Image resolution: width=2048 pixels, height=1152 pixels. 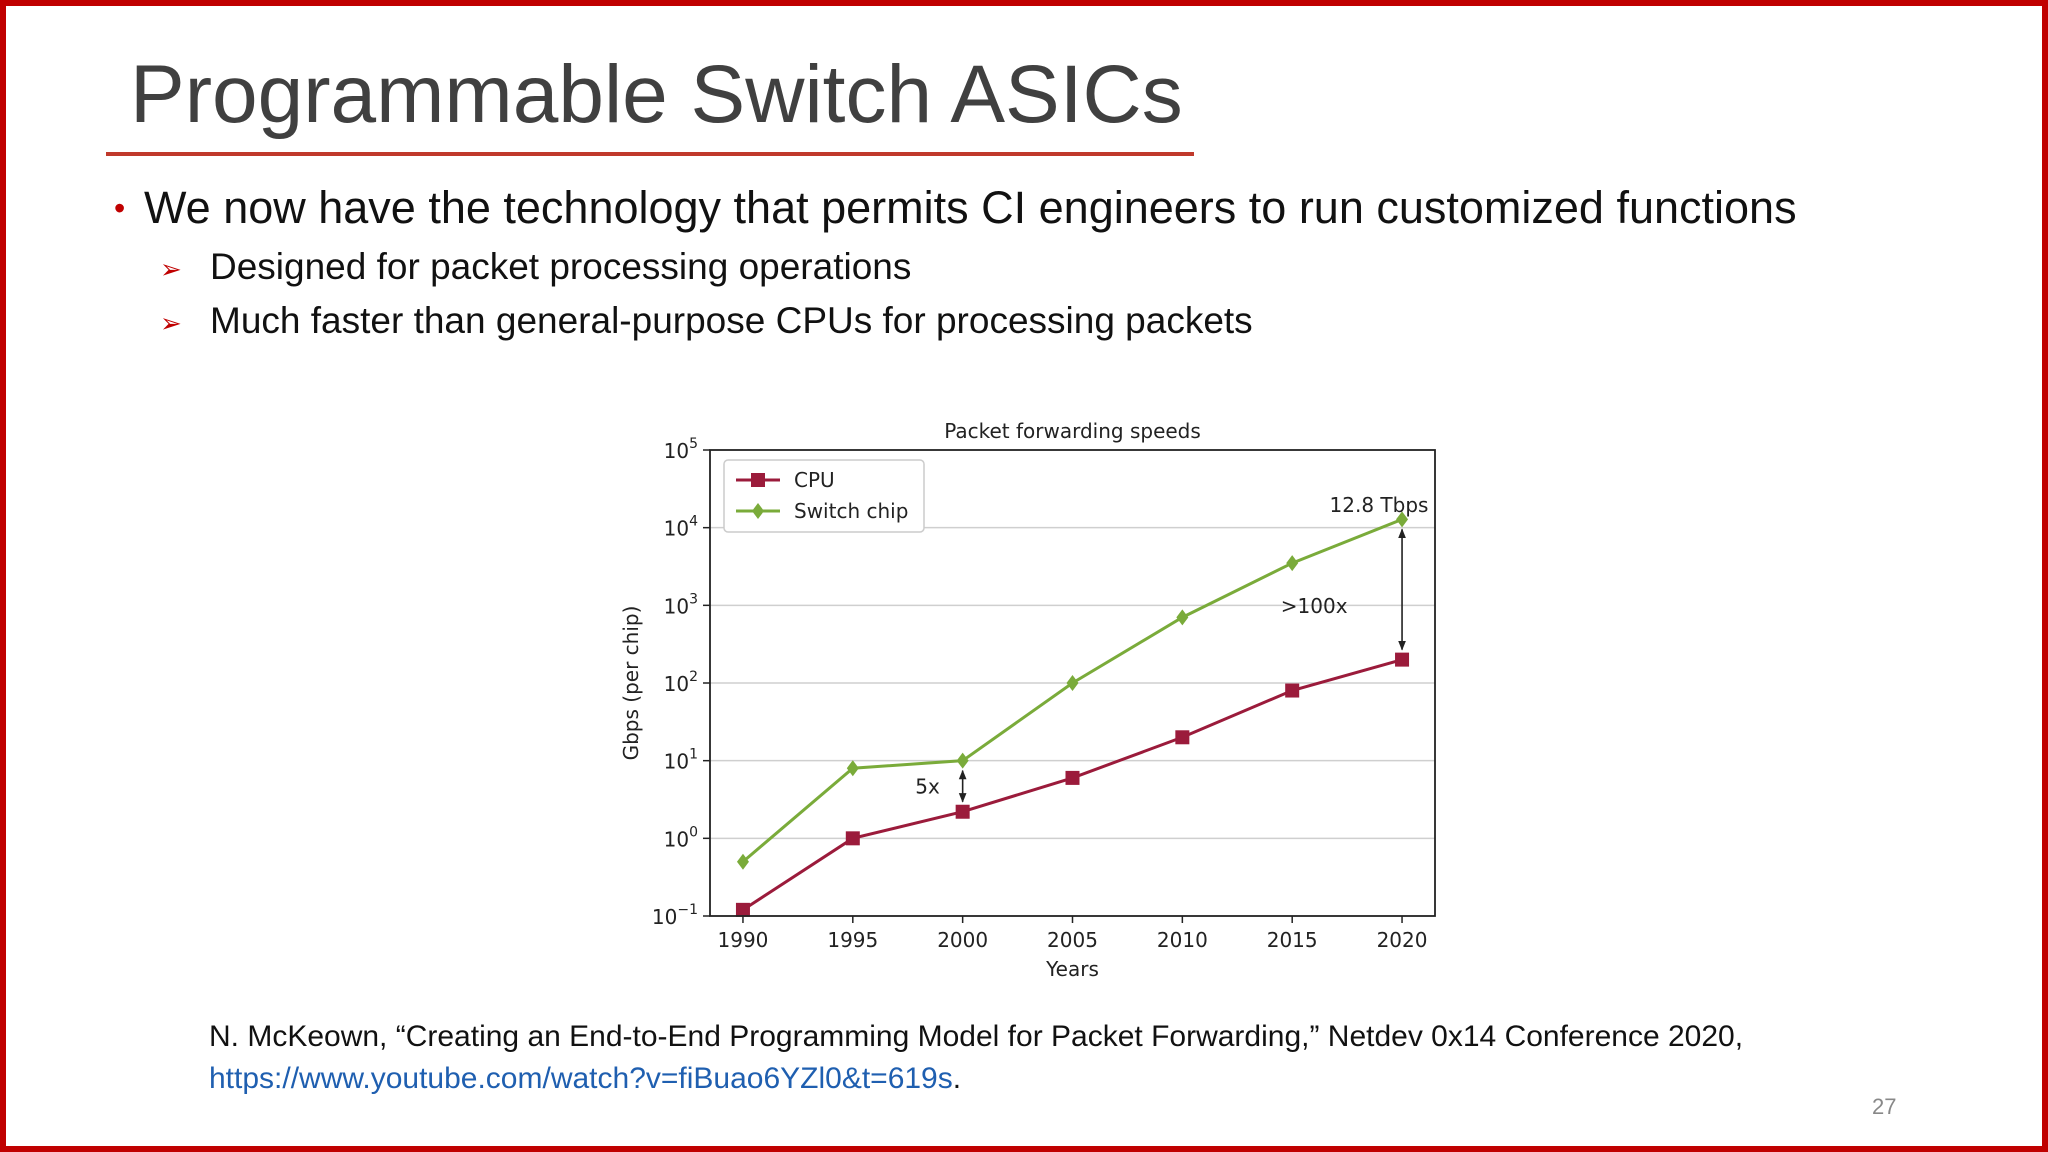 What do you see at coordinates (693, 444) in the screenshot?
I see `y-tick-exponent: 5` at bounding box center [693, 444].